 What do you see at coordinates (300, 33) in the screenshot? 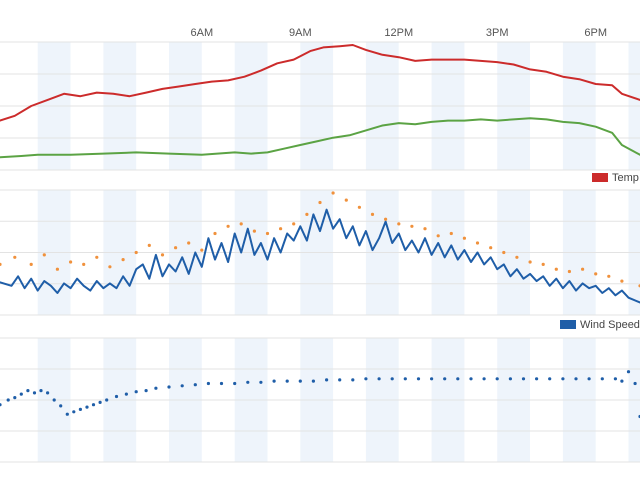
I see `time-tick-label: 9AM` at bounding box center [300, 33].